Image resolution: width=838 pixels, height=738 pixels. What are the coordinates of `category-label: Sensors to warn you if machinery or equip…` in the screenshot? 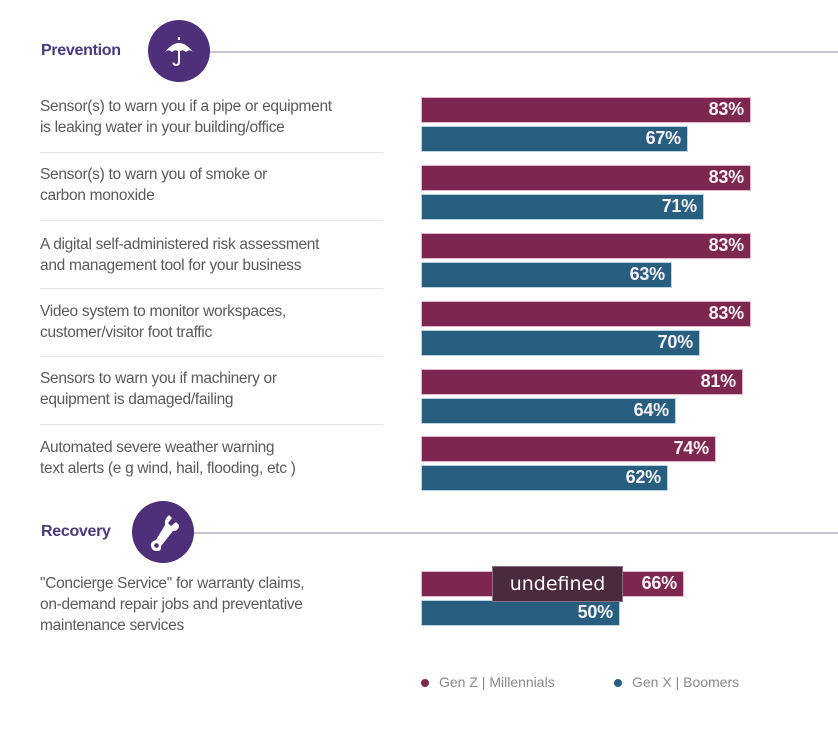 It's located at (212, 389).